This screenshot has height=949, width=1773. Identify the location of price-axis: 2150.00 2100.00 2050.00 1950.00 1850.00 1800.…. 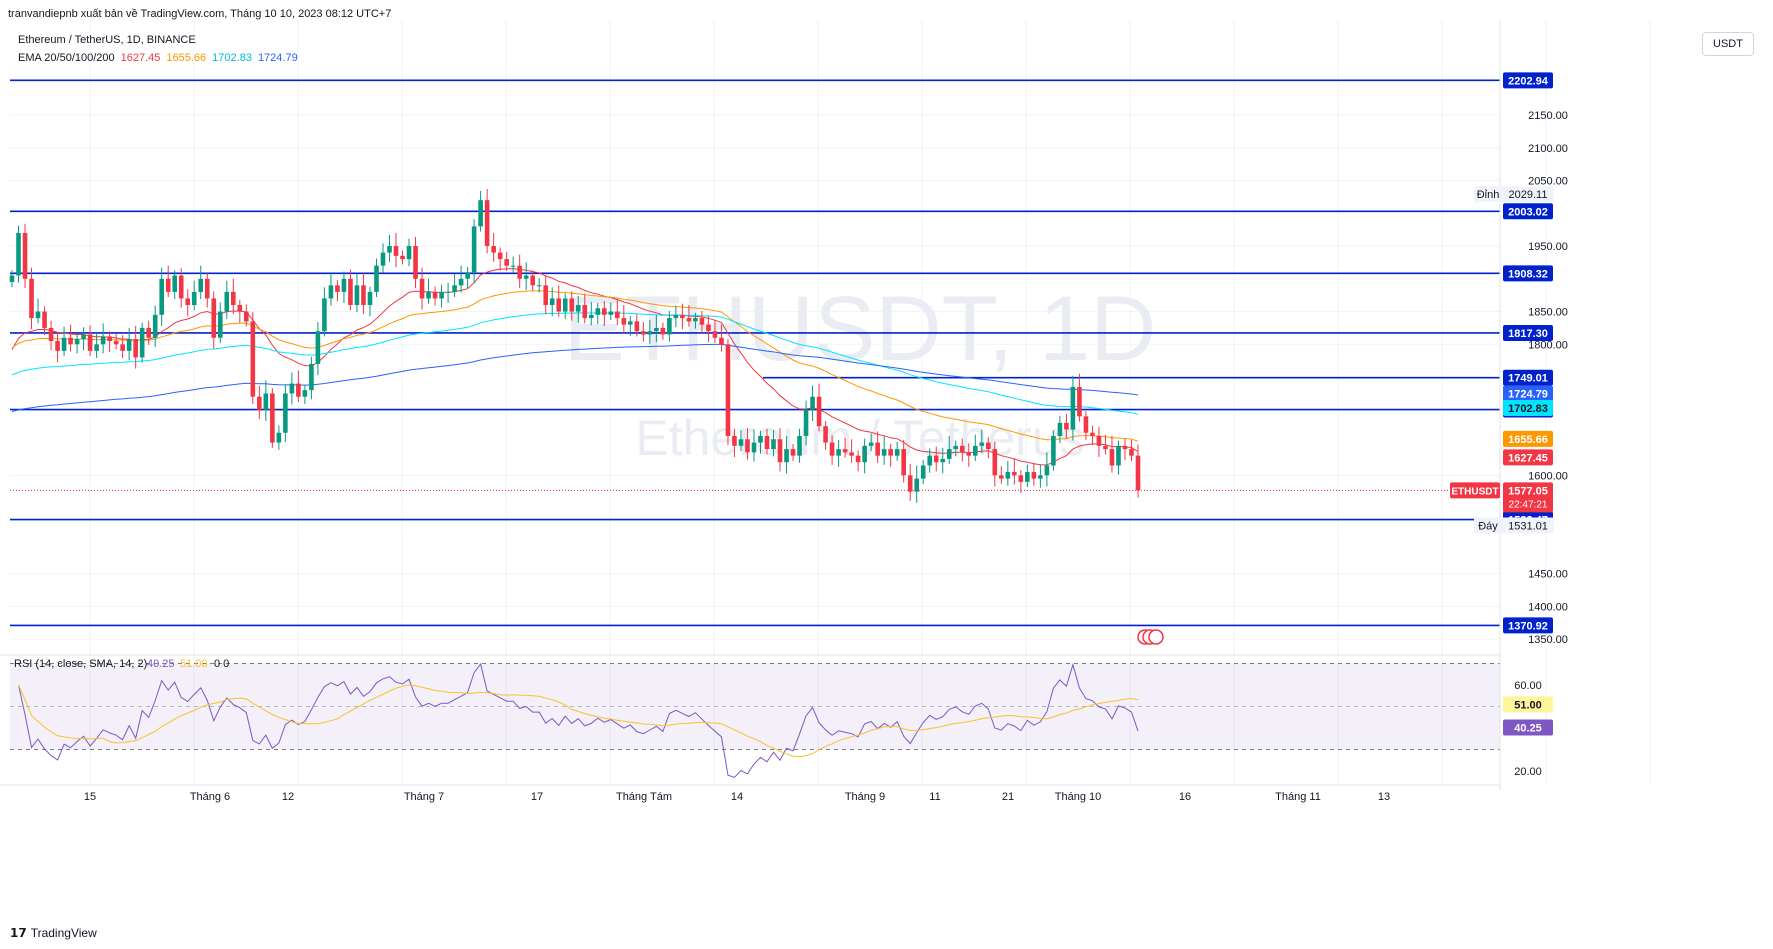
(1509, 405).